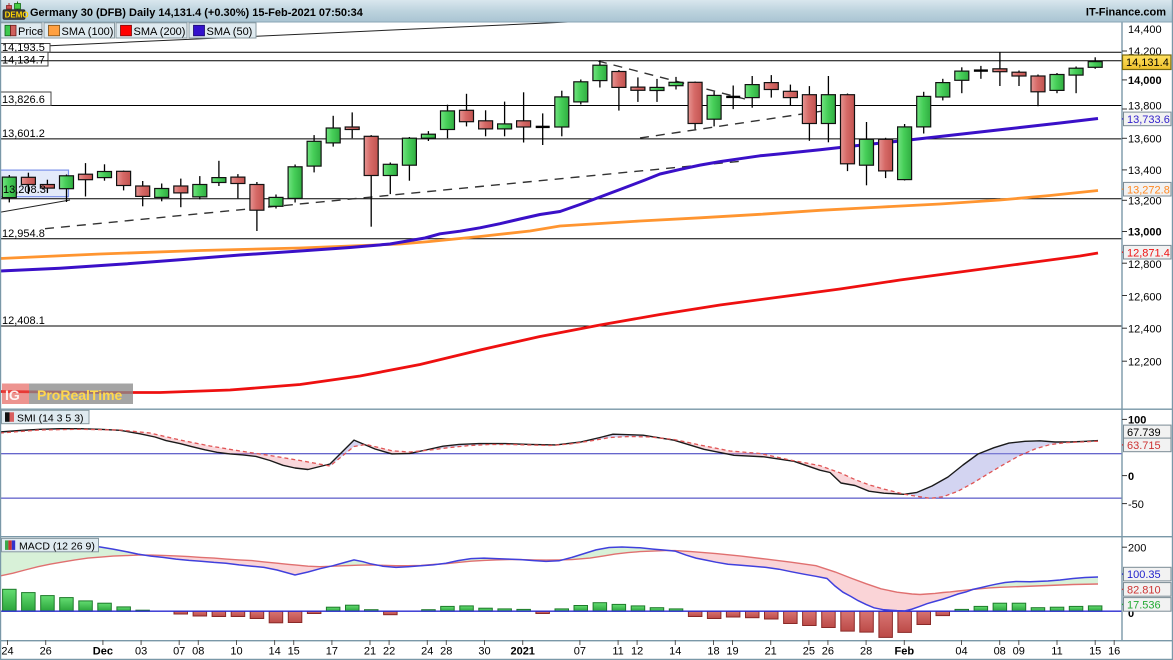 Image resolution: width=1173 pixels, height=660 pixels. Describe the element at coordinates (88, 32) in the screenshot. I see `svg-text: SMA (100)` at that location.